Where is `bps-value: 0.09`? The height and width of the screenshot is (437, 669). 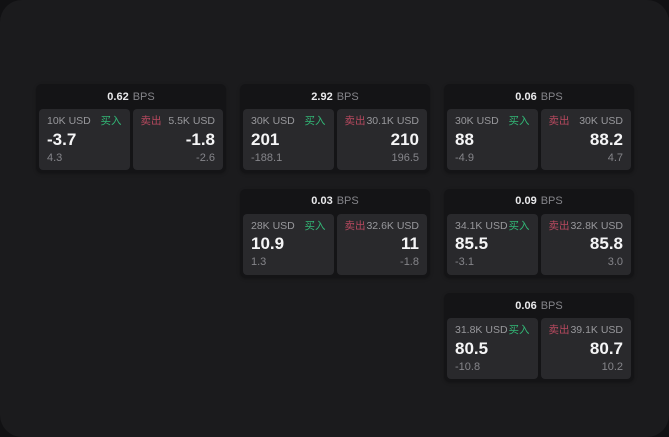 bps-value: 0.09 is located at coordinates (526, 201).